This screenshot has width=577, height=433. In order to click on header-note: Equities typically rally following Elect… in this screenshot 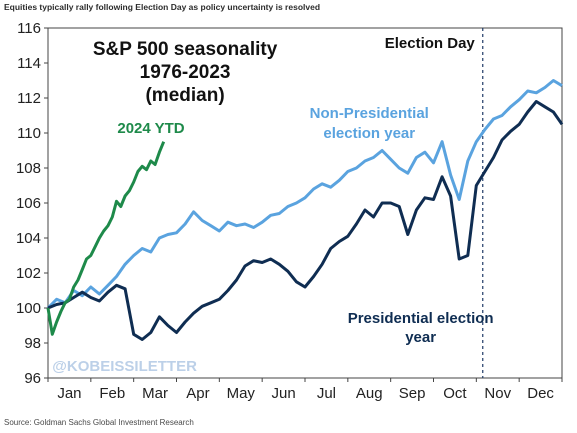, I will do `click(162, 7)`.